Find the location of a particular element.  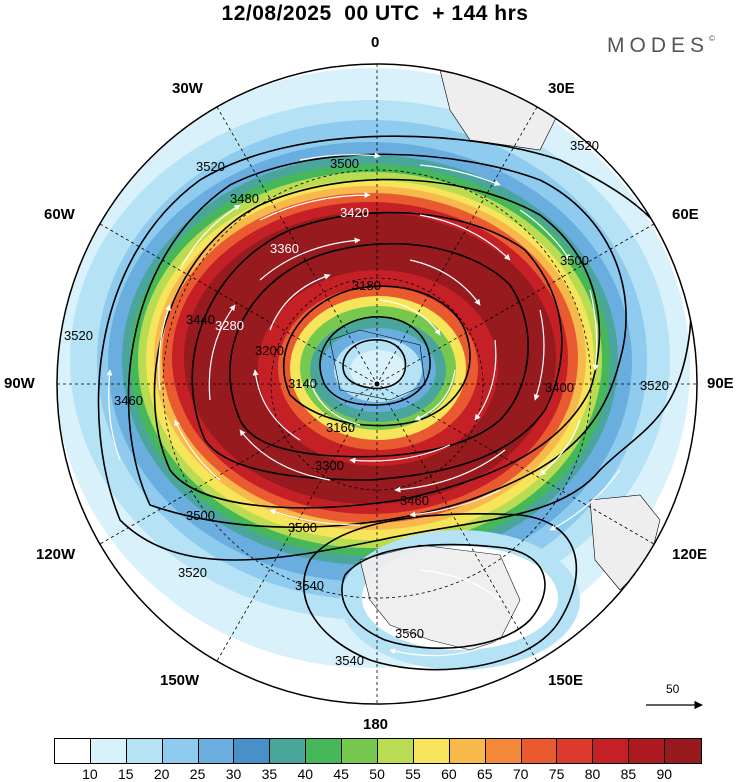

contour-label: 3400 is located at coordinates (559, 387).